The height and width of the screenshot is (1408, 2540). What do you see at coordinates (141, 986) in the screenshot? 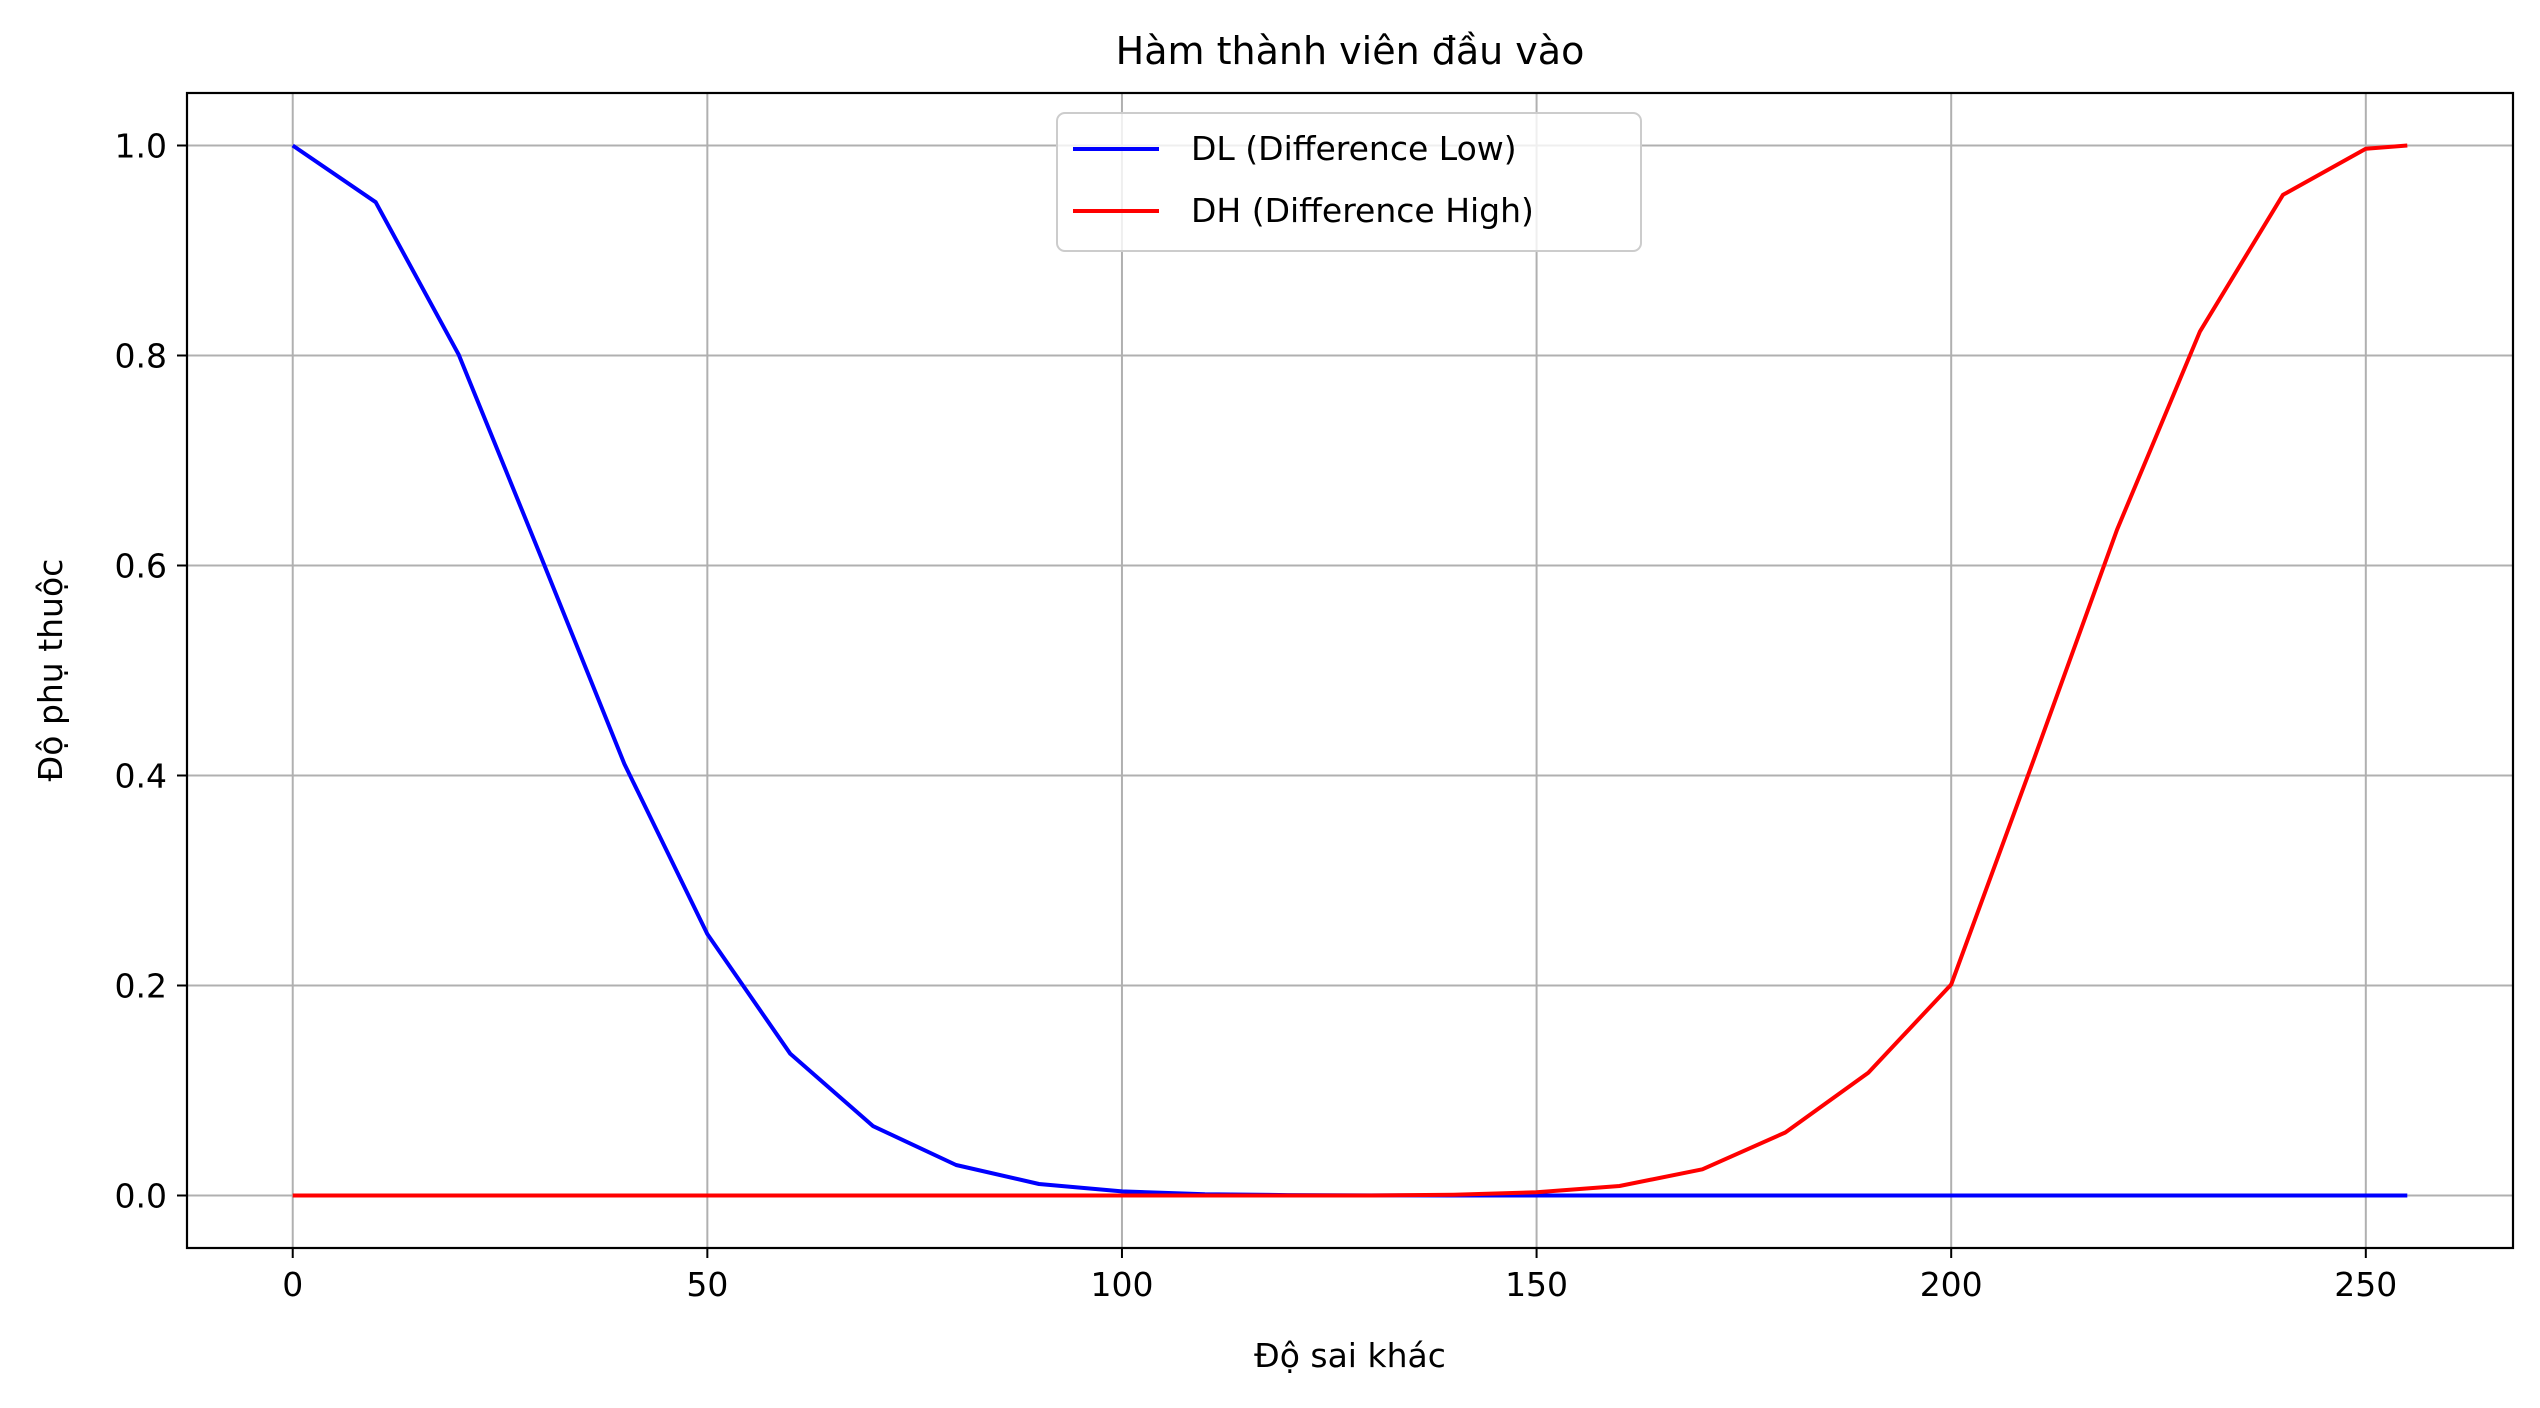
I see `y-tick-label: 0.2` at bounding box center [141, 986].